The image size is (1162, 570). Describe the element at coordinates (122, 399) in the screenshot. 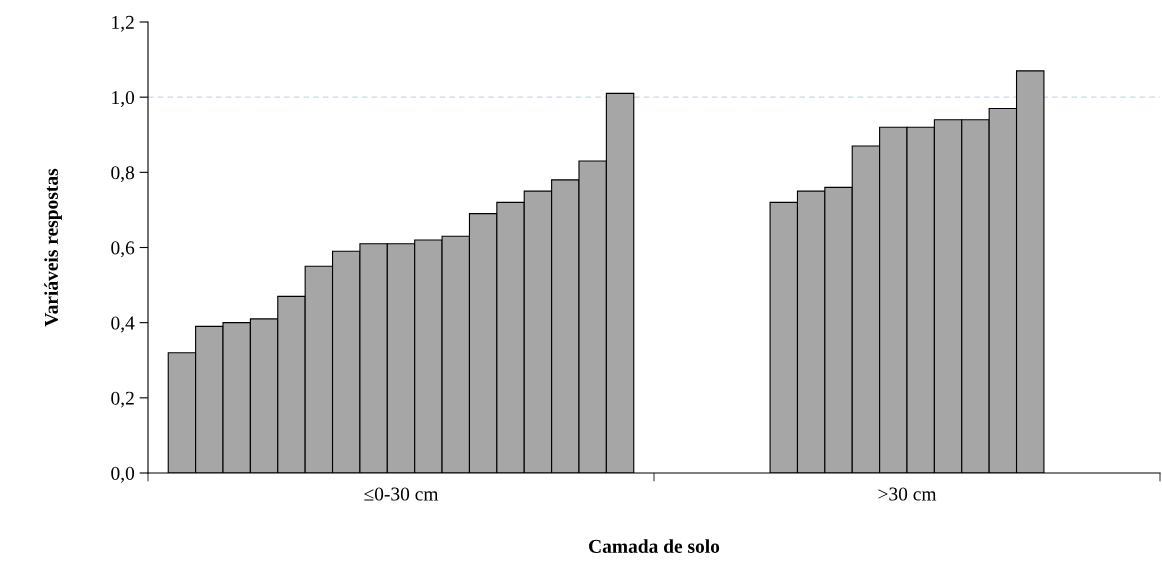

I see `y-tick-label: 0,2` at that location.